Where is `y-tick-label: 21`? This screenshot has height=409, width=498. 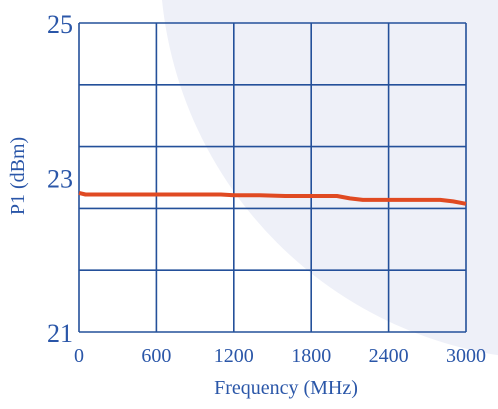 y-tick-label: 21 is located at coordinates (60, 333).